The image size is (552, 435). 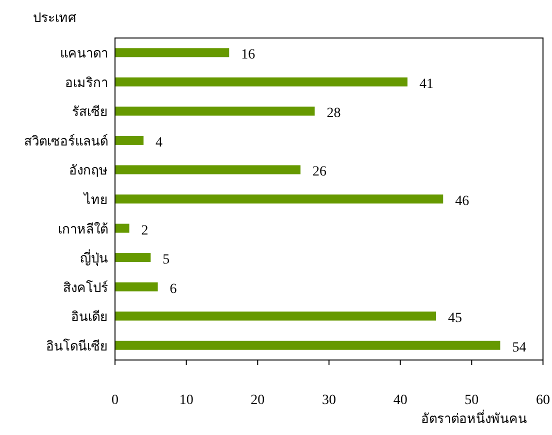 I want to click on y-tick-label: เกาหลีใต้, so click(x=83, y=228).